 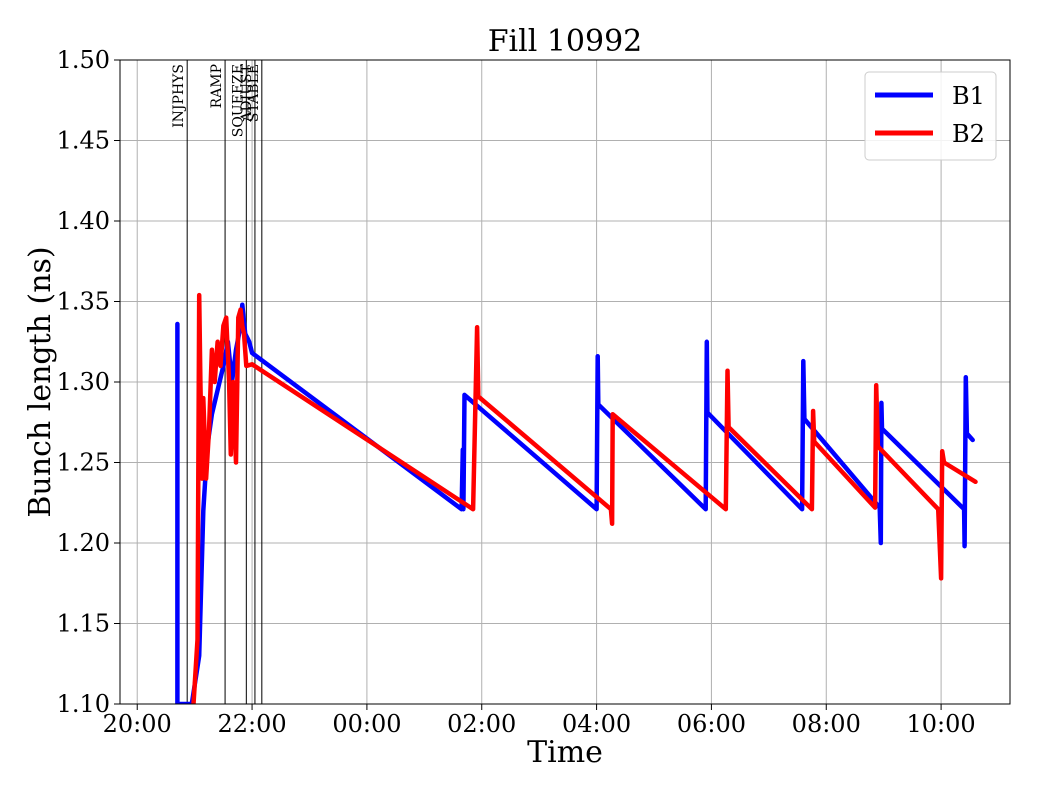 What do you see at coordinates (968, 96) in the screenshot?
I see `legend-label-b1: B1` at bounding box center [968, 96].